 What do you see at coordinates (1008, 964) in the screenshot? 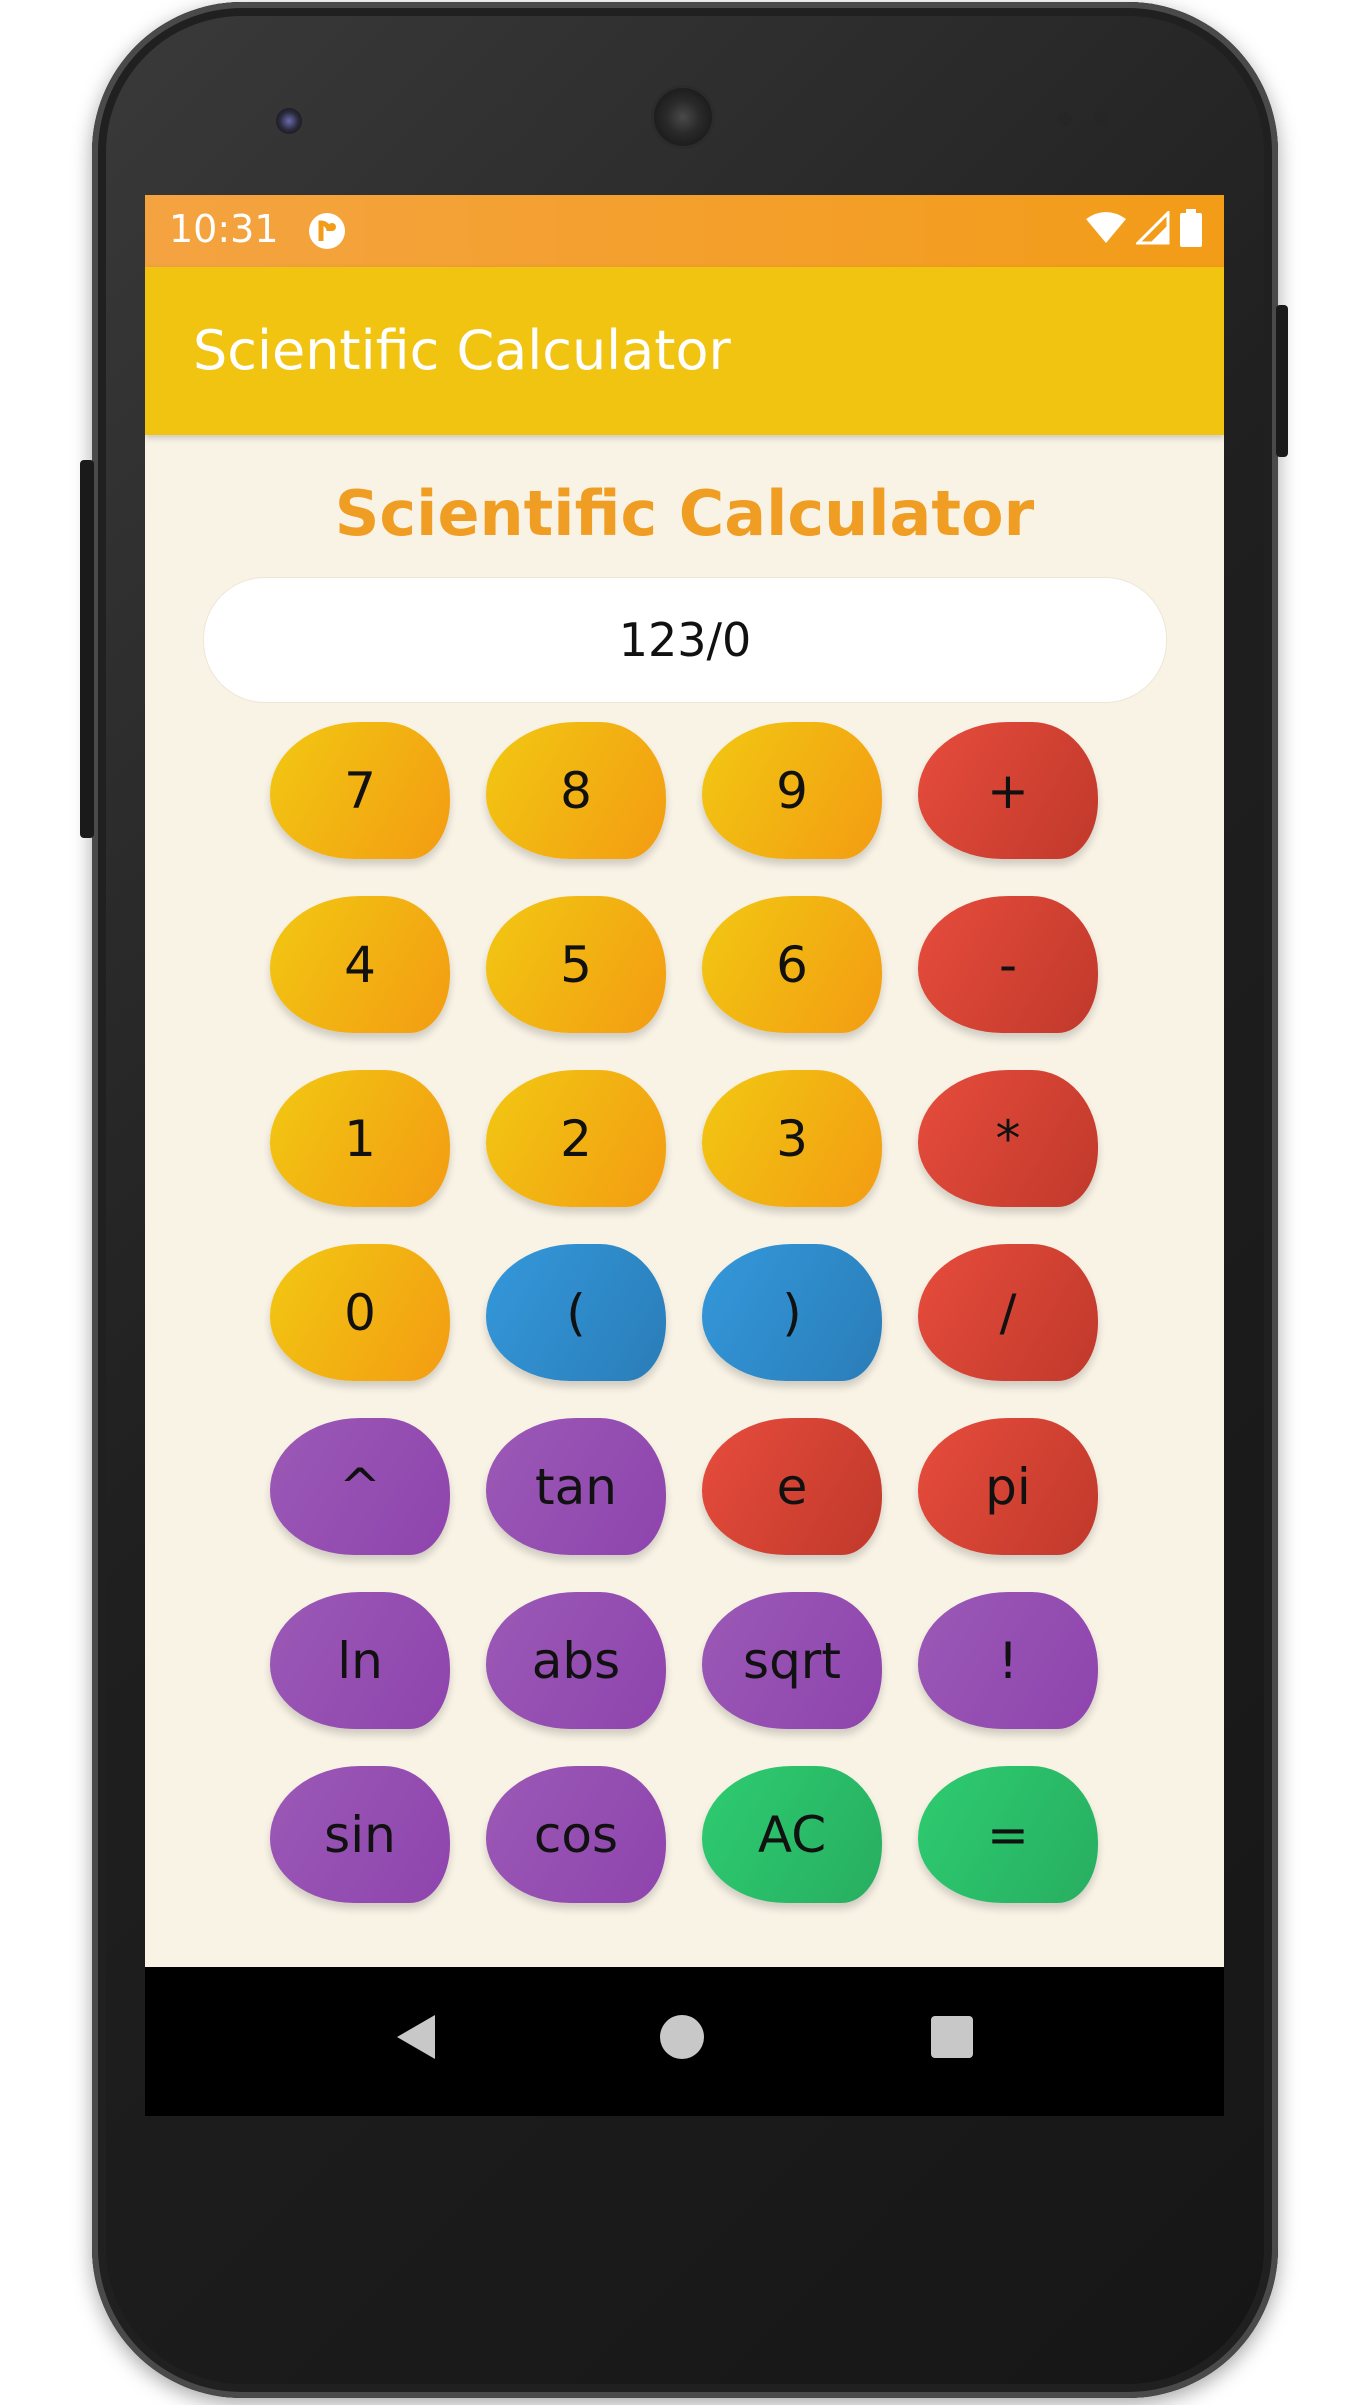
I see `key-8: -` at bounding box center [1008, 964].